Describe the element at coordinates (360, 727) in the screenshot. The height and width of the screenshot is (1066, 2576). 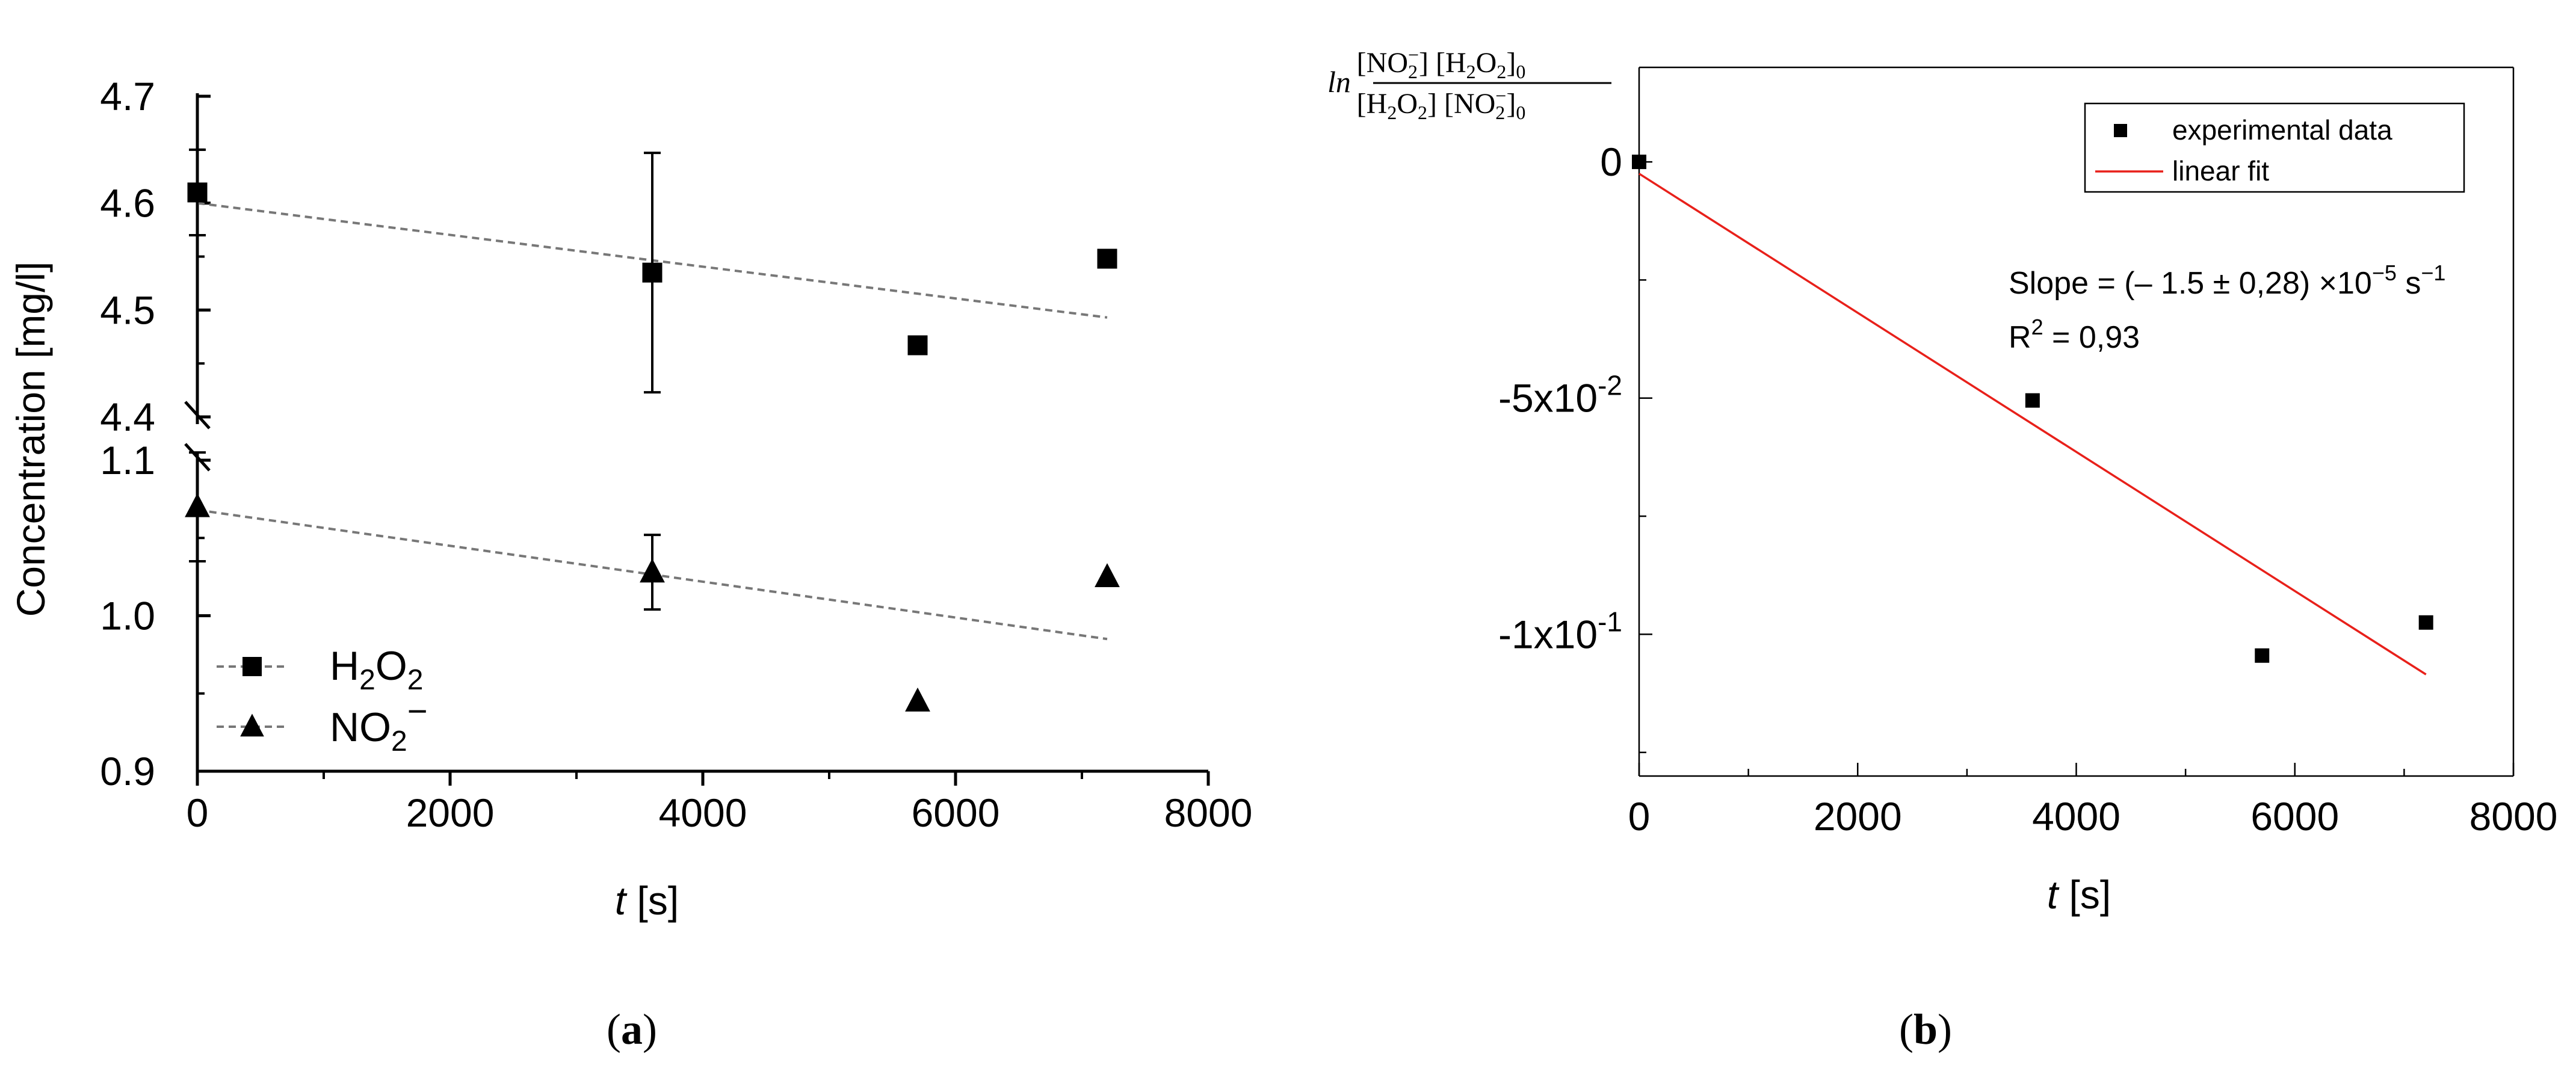
I see `legend-label-part: NO` at that location.